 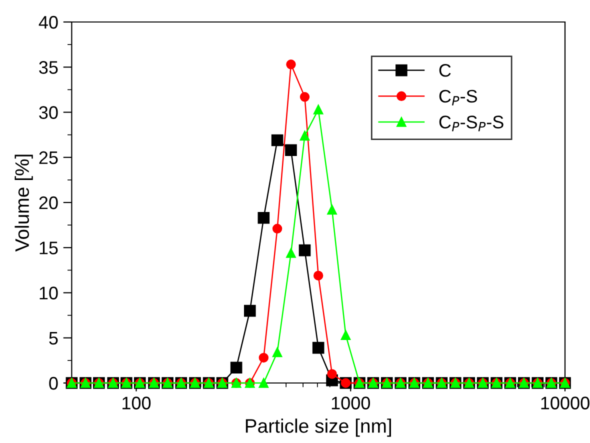 What do you see at coordinates (318, 427) in the screenshot?
I see `x-axis-title: Particle size [nm]` at bounding box center [318, 427].